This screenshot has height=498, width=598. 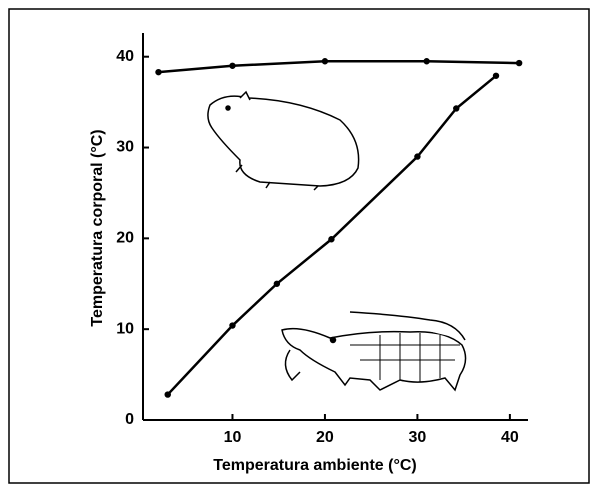 I want to click on x-tick-label: 20, so click(x=325, y=437).